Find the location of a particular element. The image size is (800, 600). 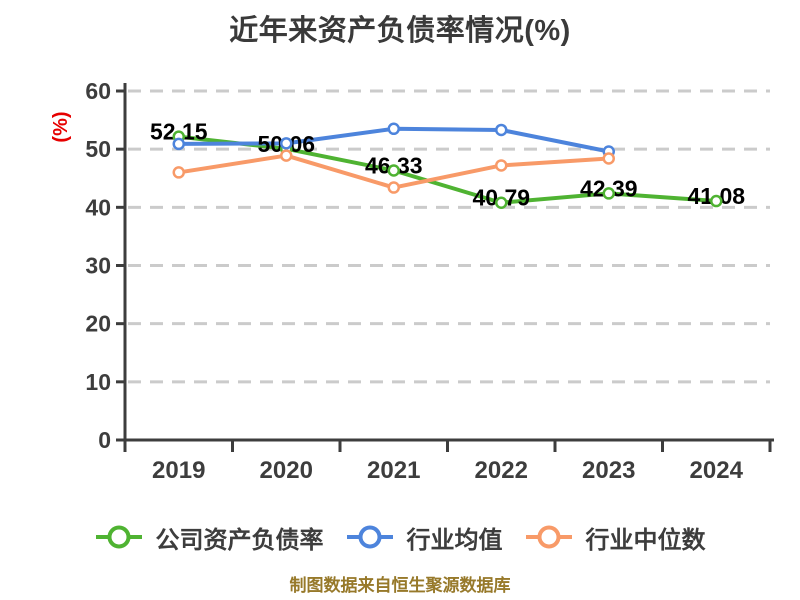

svg-text: 10 is located at coordinates (98, 382).